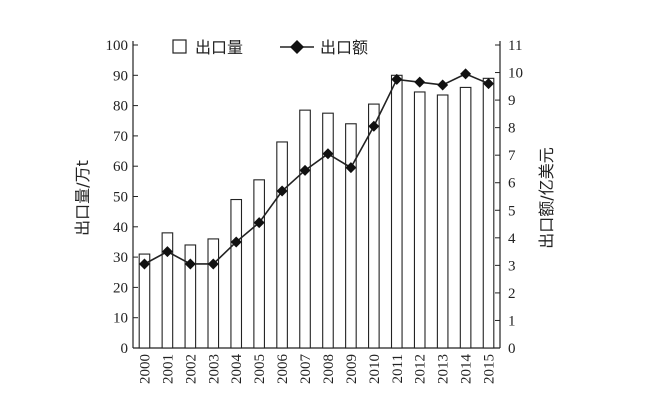 The width and height of the screenshot is (657, 401). What do you see at coordinates (512, 321) in the screenshot?
I see `right-tick-label: 1` at bounding box center [512, 321].